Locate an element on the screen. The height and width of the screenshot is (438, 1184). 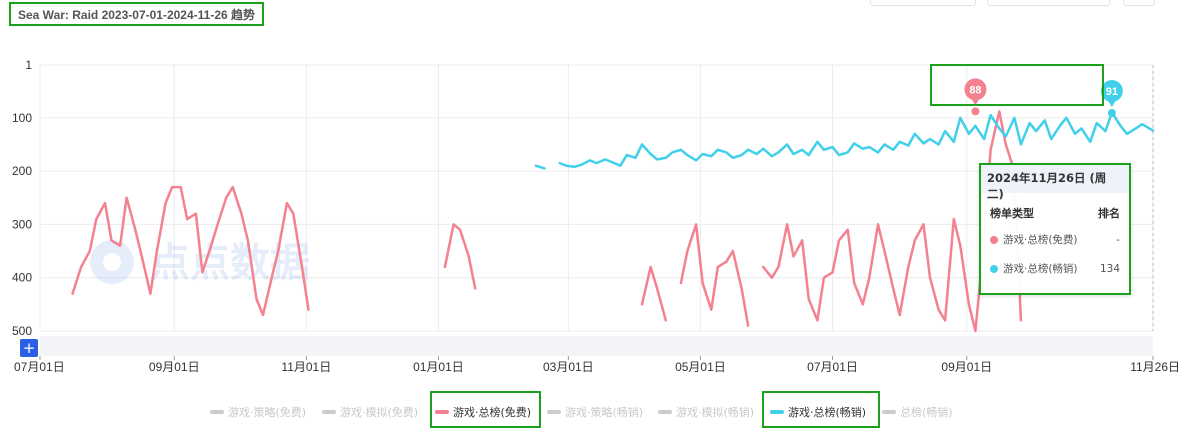
legend-item: 游戏·模拟(免费) is located at coordinates (370, 412).